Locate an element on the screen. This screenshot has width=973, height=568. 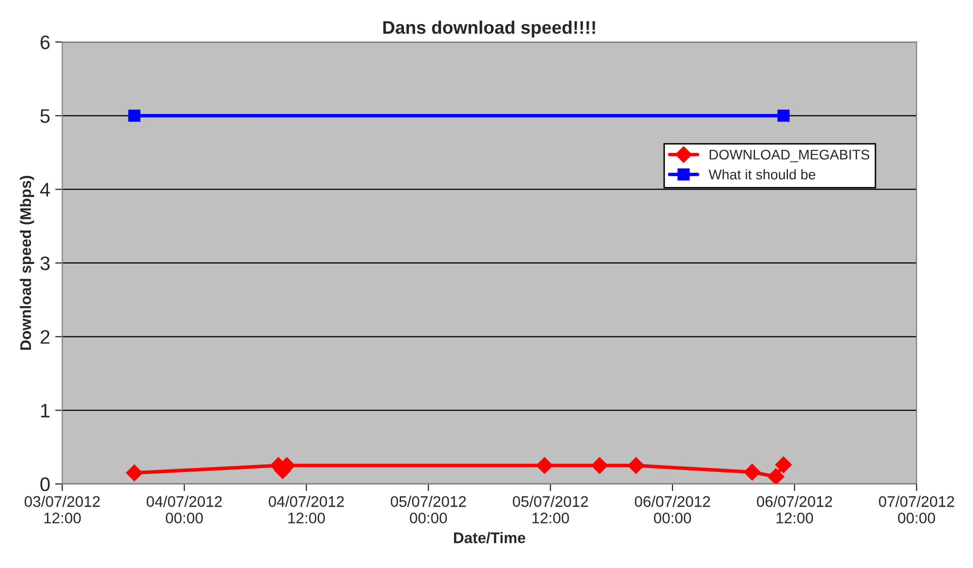
x-tick-label: 06/07/2012 12:00 is located at coordinates (794, 510).